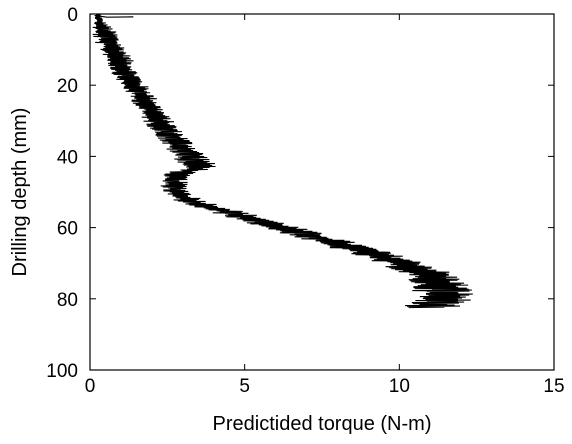 The width and height of the screenshot is (572, 444). What do you see at coordinates (20, 192) in the screenshot?
I see `y-axis-label: Drilling depth (mm)` at bounding box center [20, 192].